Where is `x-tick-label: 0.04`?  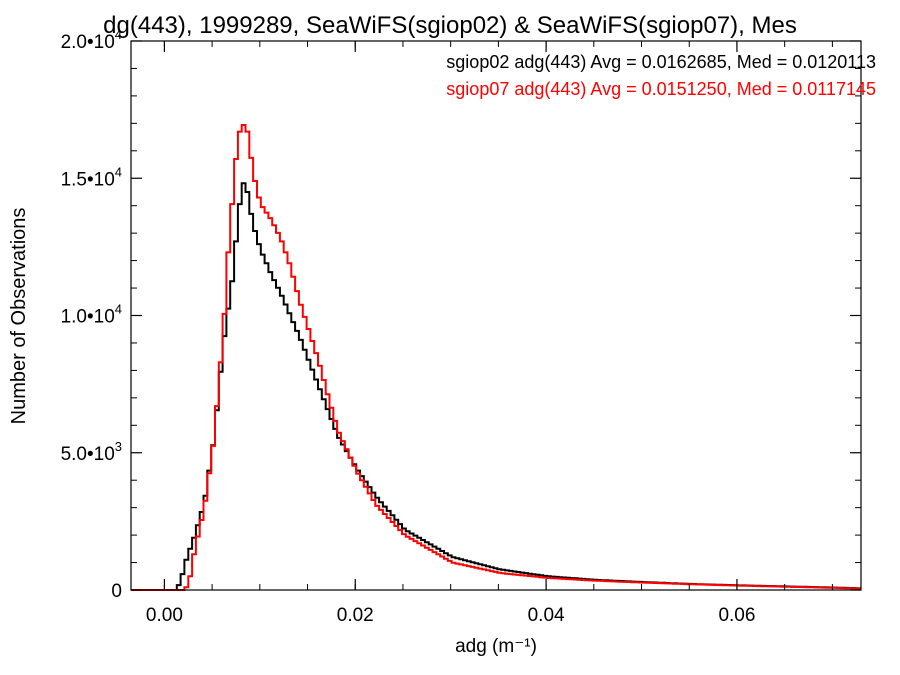 x-tick-label: 0.04 is located at coordinates (546, 615).